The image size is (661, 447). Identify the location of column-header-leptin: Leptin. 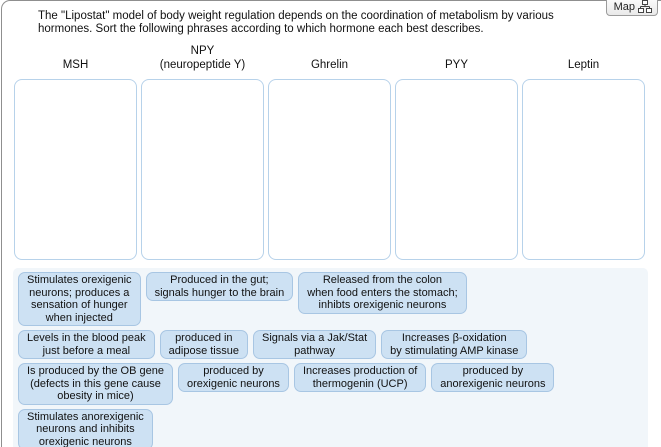
(583, 58).